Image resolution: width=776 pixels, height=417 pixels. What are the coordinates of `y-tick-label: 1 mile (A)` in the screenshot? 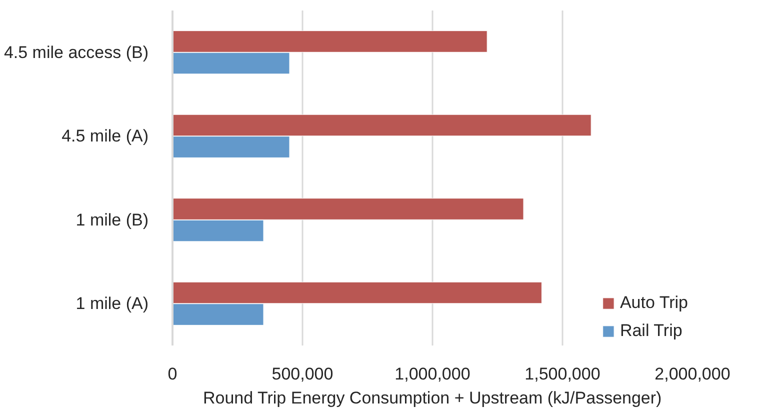 It's located at (112, 304).